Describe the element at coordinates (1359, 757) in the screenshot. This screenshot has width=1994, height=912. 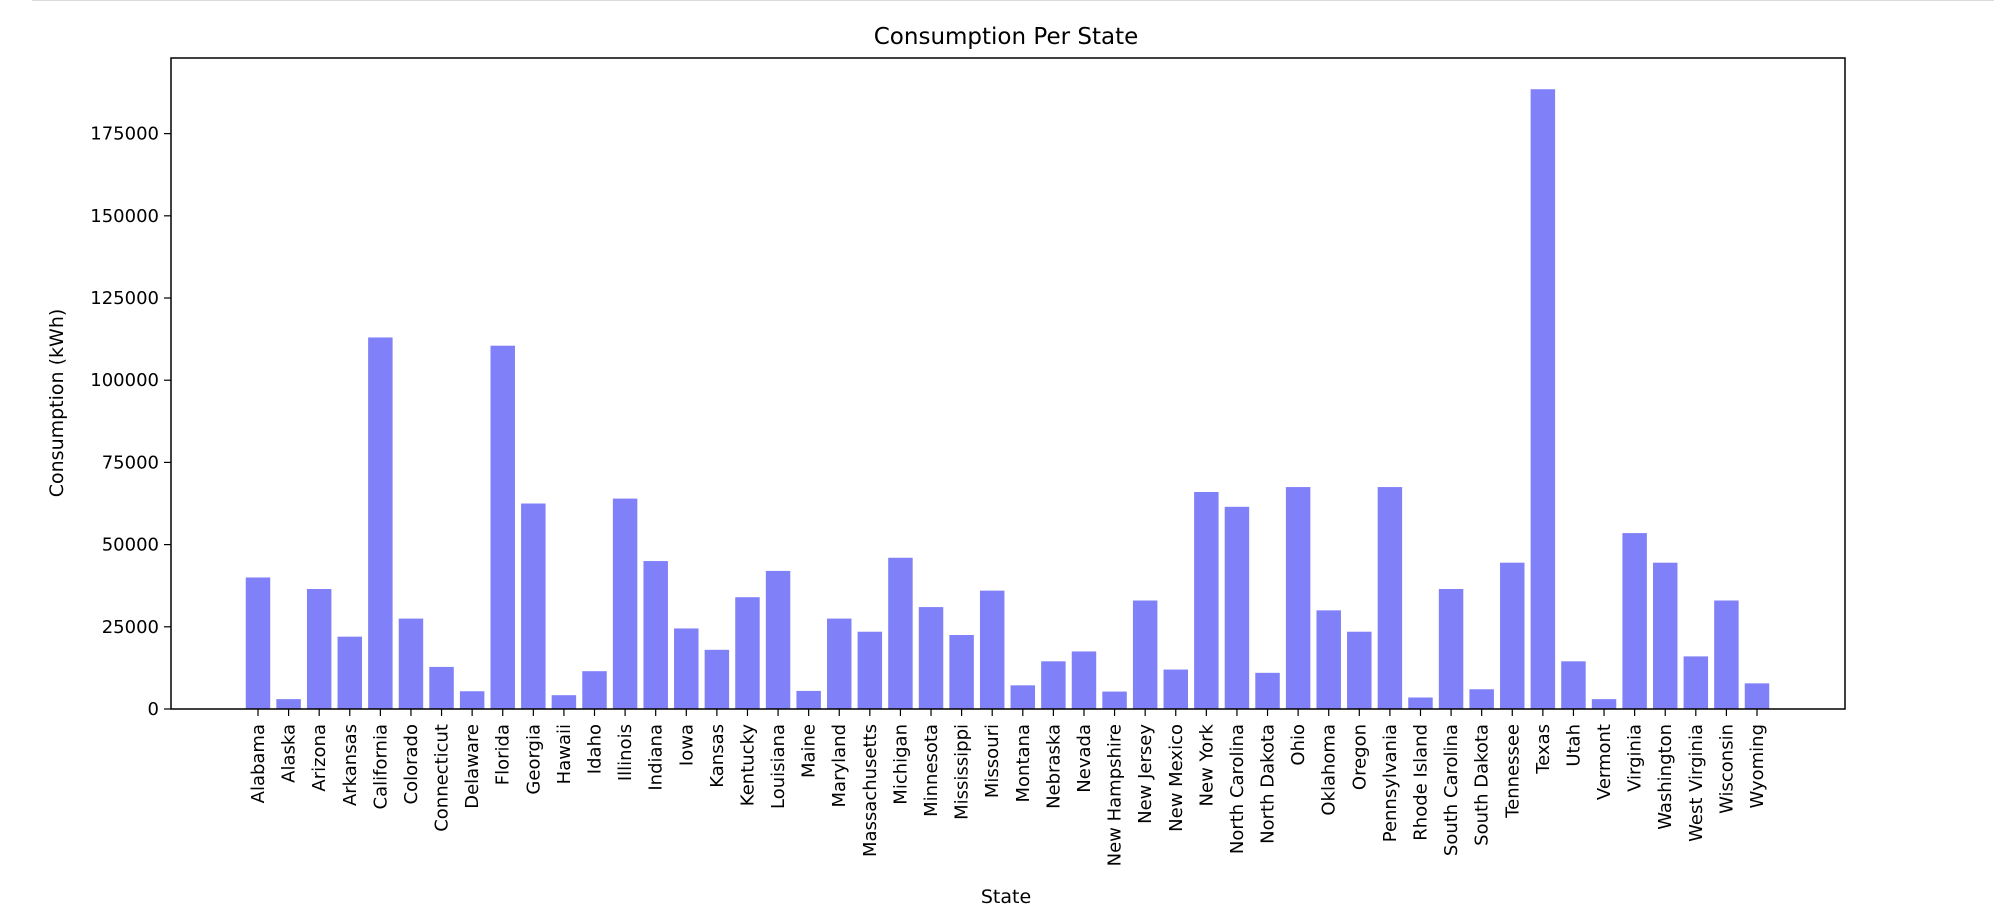
I see `x-tick-label: Oregon` at that location.